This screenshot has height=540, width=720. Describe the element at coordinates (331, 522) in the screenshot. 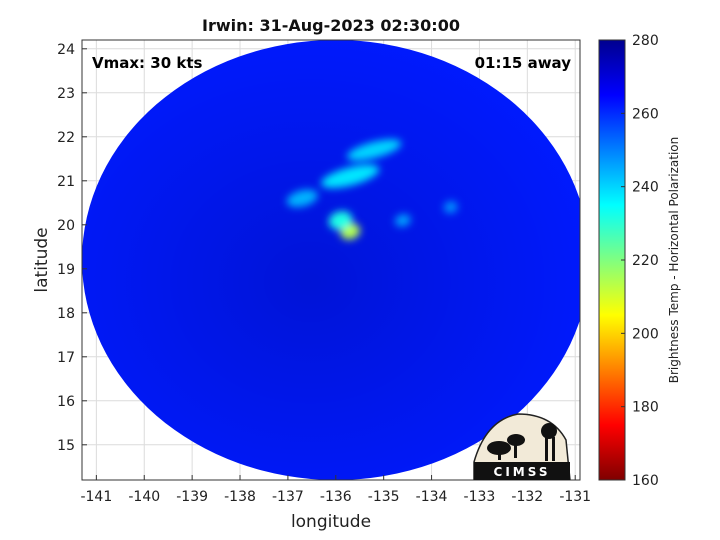

I see `x-axis-label: longitude` at that location.